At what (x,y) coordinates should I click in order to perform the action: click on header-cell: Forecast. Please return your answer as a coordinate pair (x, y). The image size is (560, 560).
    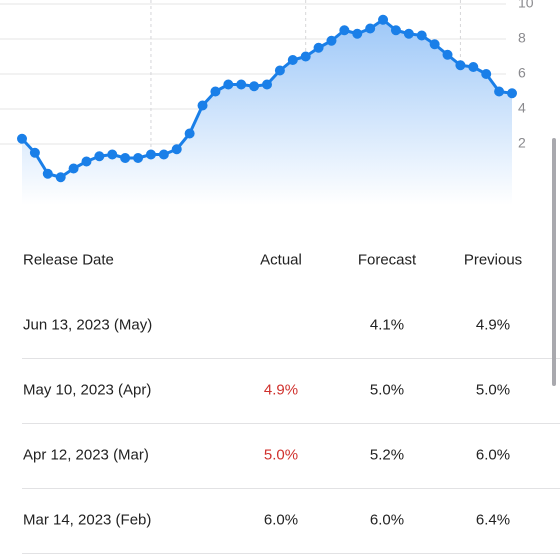
    Looking at the image, I should click on (387, 260).